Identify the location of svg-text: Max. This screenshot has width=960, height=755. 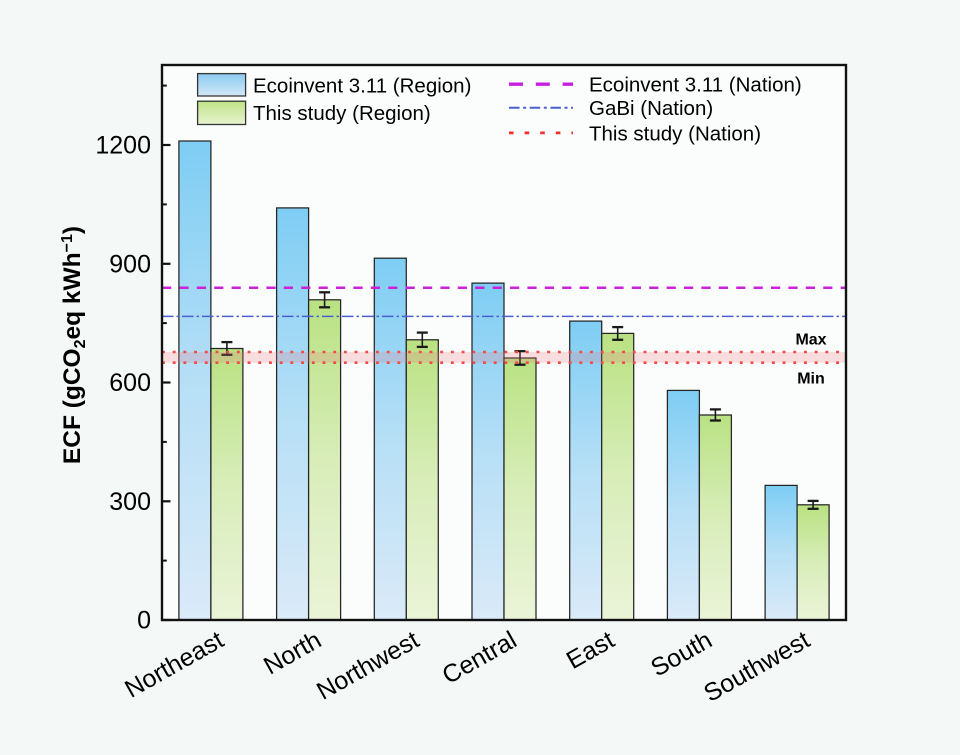
(810, 340).